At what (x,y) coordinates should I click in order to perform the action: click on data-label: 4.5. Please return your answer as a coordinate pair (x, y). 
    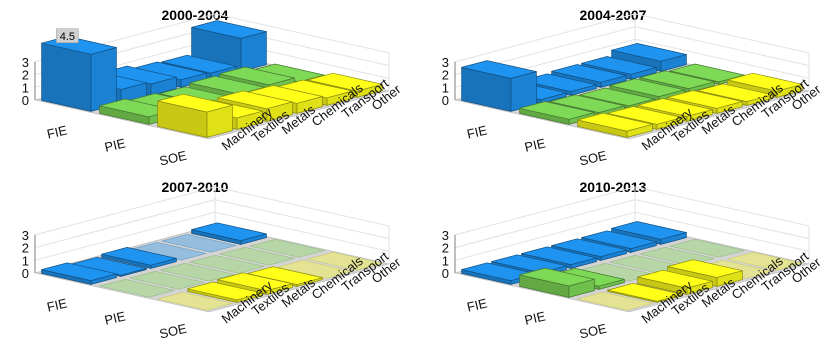
    Looking at the image, I should click on (67, 35).